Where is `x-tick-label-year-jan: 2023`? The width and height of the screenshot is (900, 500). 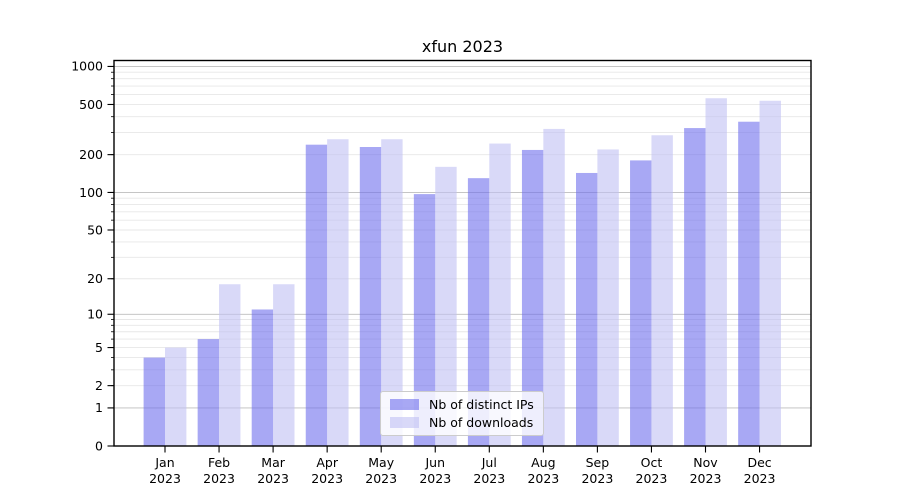 x-tick-label-year-jan: 2023 is located at coordinates (165, 478).